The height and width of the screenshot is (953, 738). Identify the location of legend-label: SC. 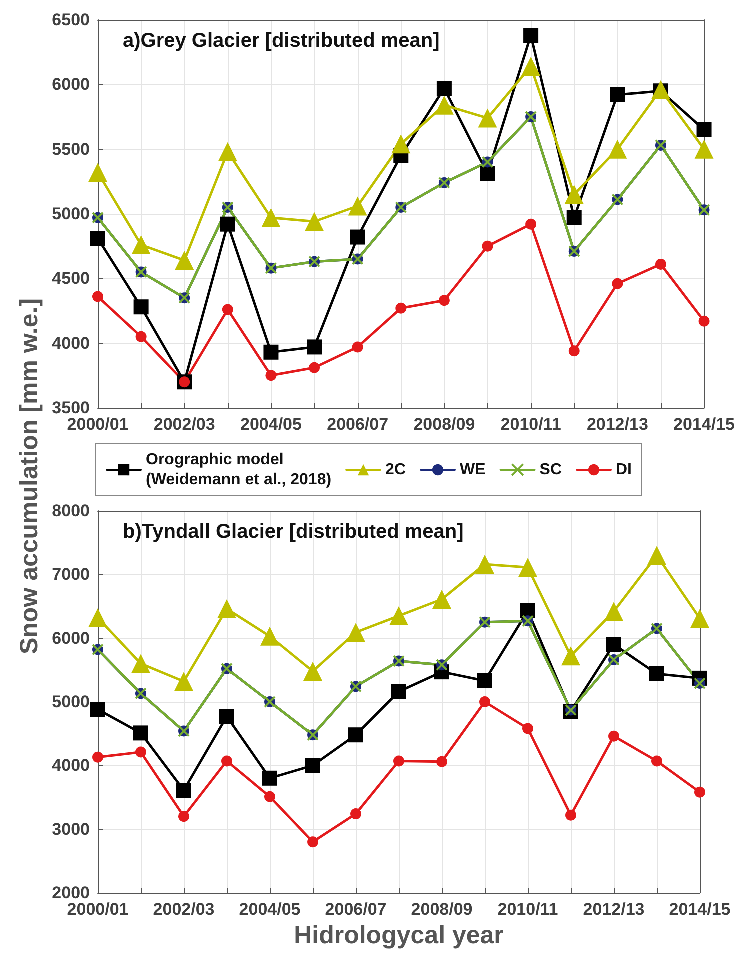
(551, 470).